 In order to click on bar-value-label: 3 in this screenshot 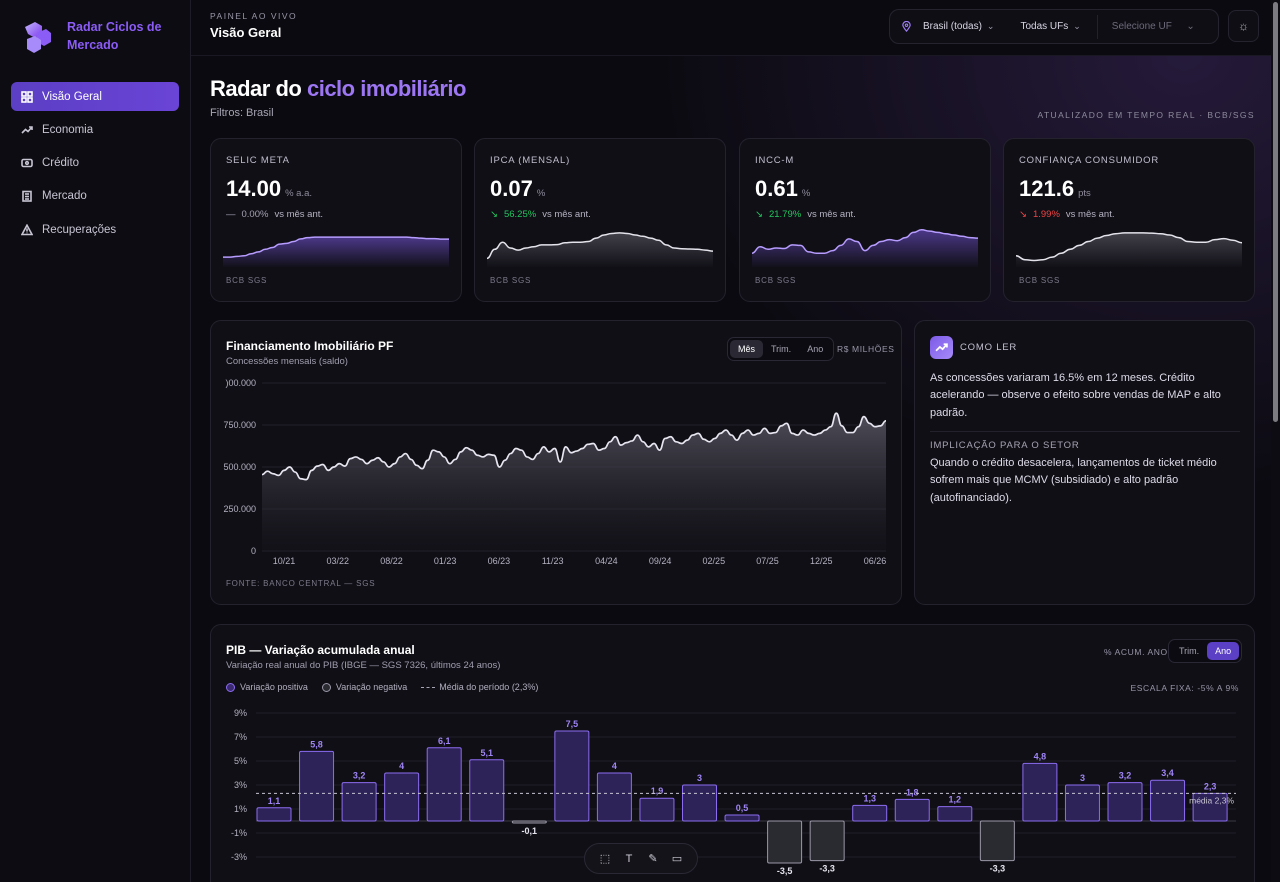, I will do `click(1082, 778)`.